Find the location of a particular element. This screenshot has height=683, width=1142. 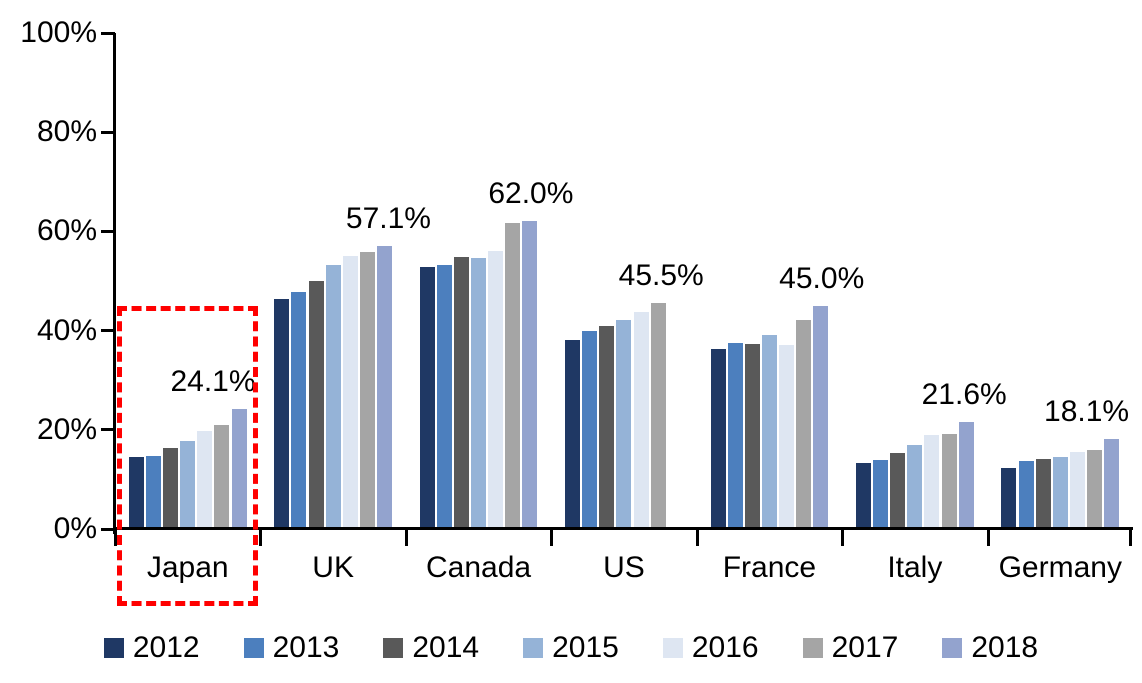

bar-canada-2012 is located at coordinates (427, 397).